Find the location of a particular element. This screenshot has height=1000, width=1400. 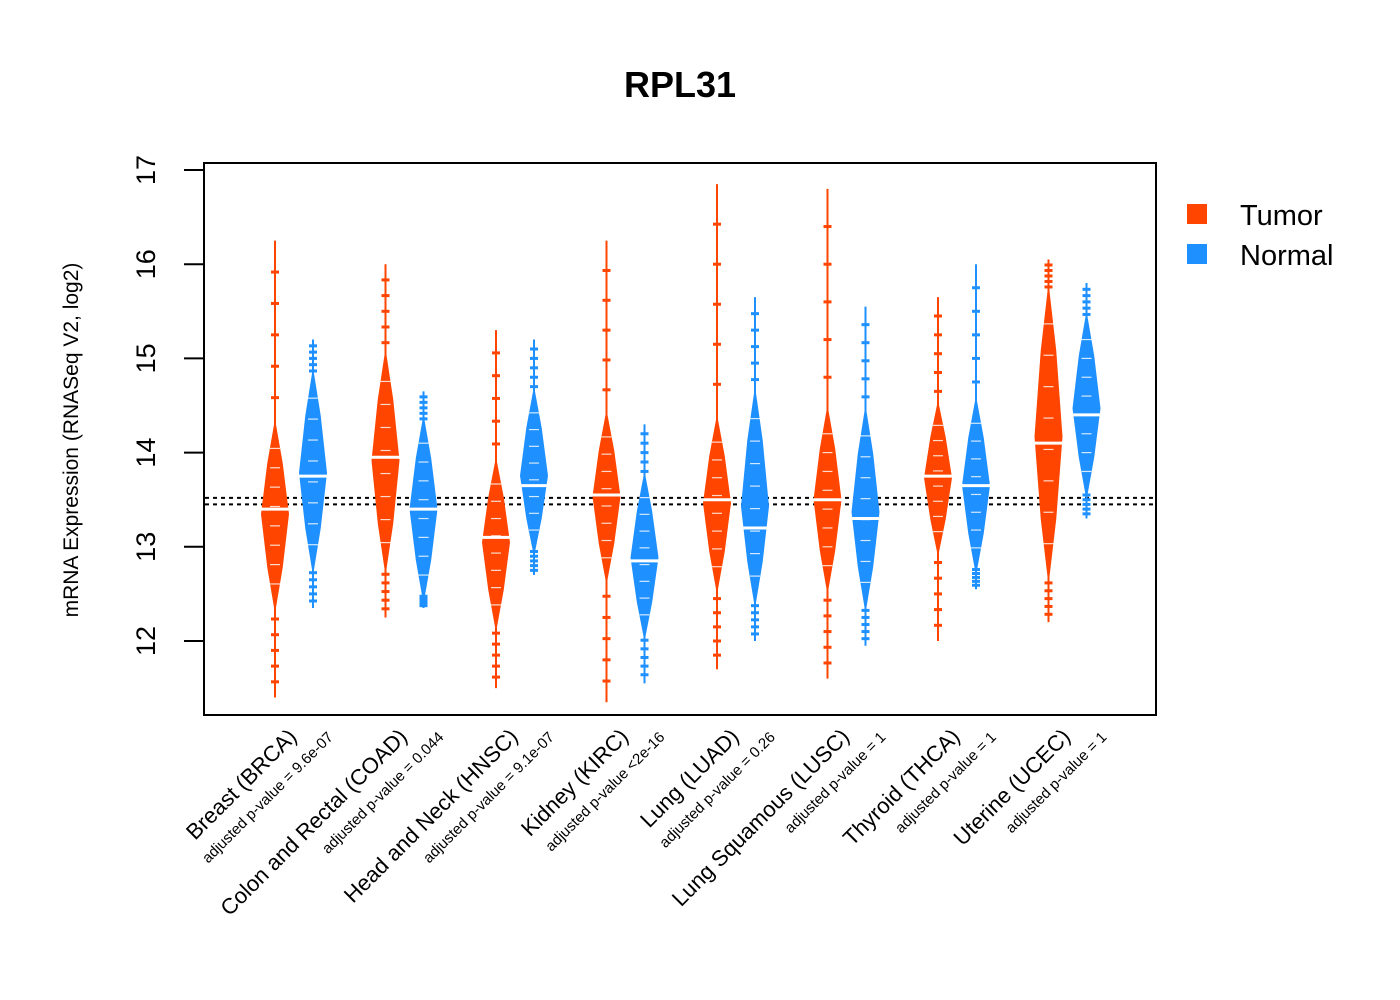

legend-label-tumor: Tumor is located at coordinates (1281, 216).